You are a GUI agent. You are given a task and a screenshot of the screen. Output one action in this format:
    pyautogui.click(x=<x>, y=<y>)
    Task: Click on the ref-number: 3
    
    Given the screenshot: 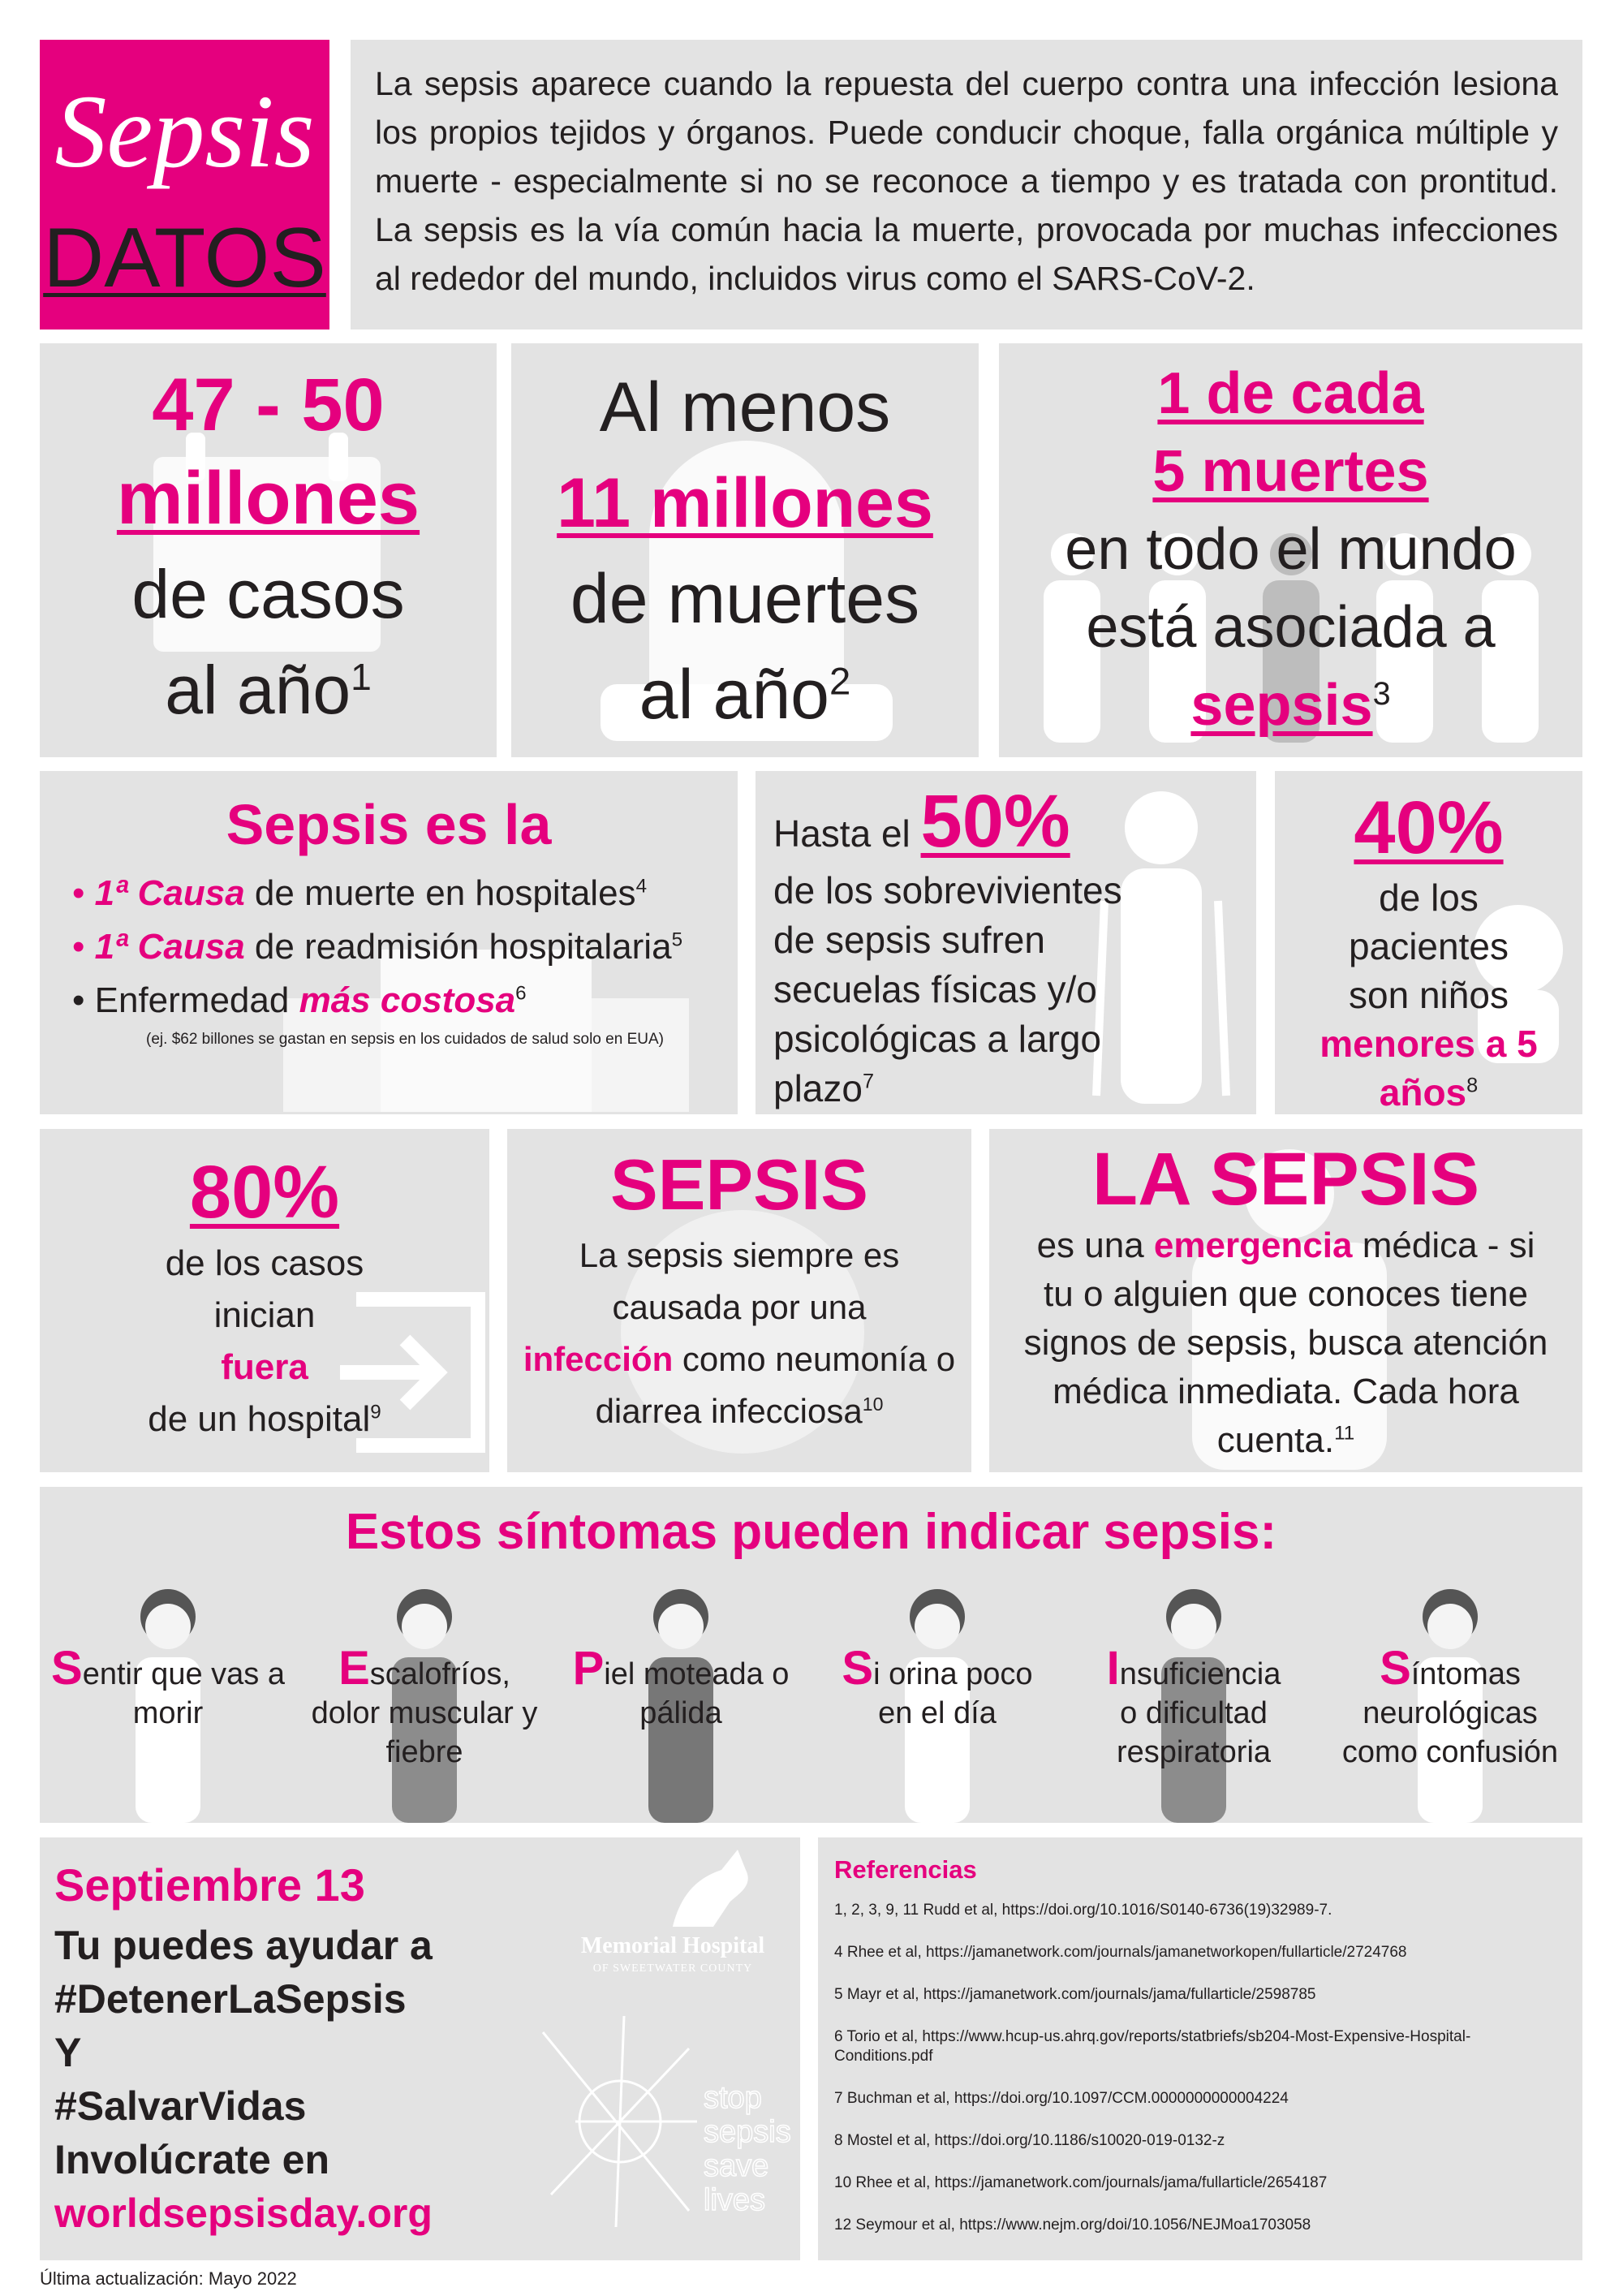 What is the action you would take?
    pyautogui.click(x=1381, y=694)
    